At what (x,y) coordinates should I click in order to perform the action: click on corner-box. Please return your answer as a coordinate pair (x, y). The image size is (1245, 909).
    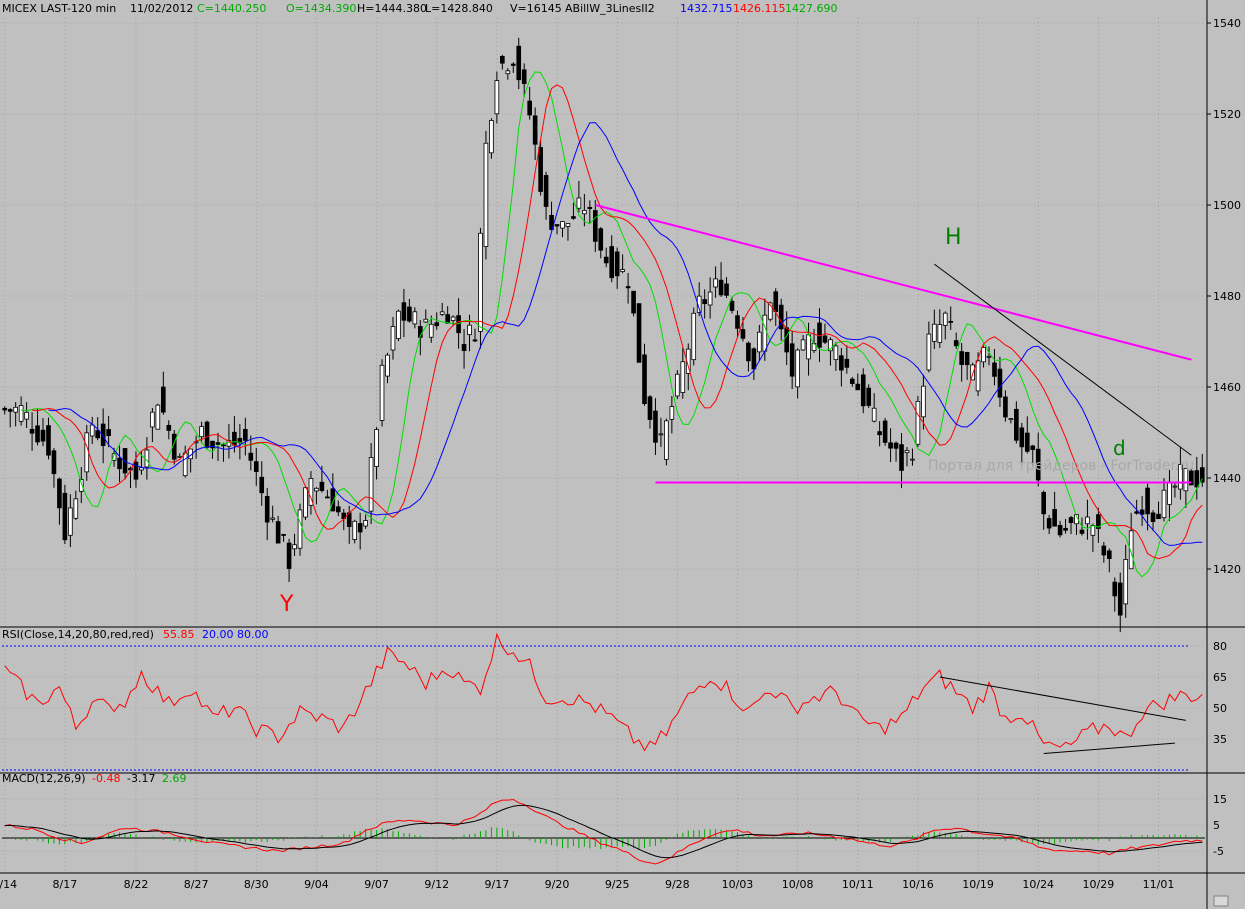
    Looking at the image, I should click on (1221, 901).